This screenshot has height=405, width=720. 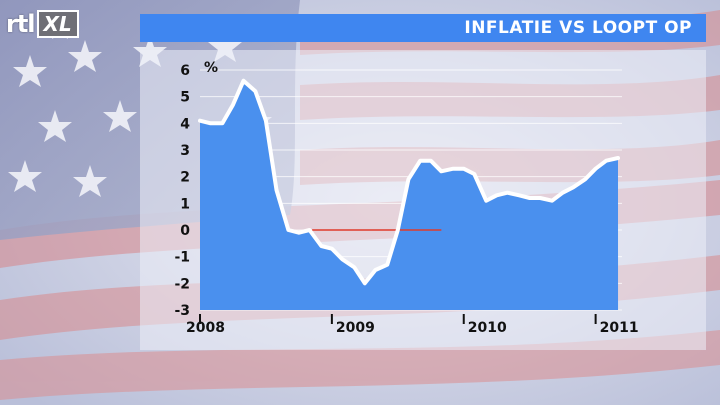 I want to click on logo-rtl-text: rtl, so click(x=21, y=24).